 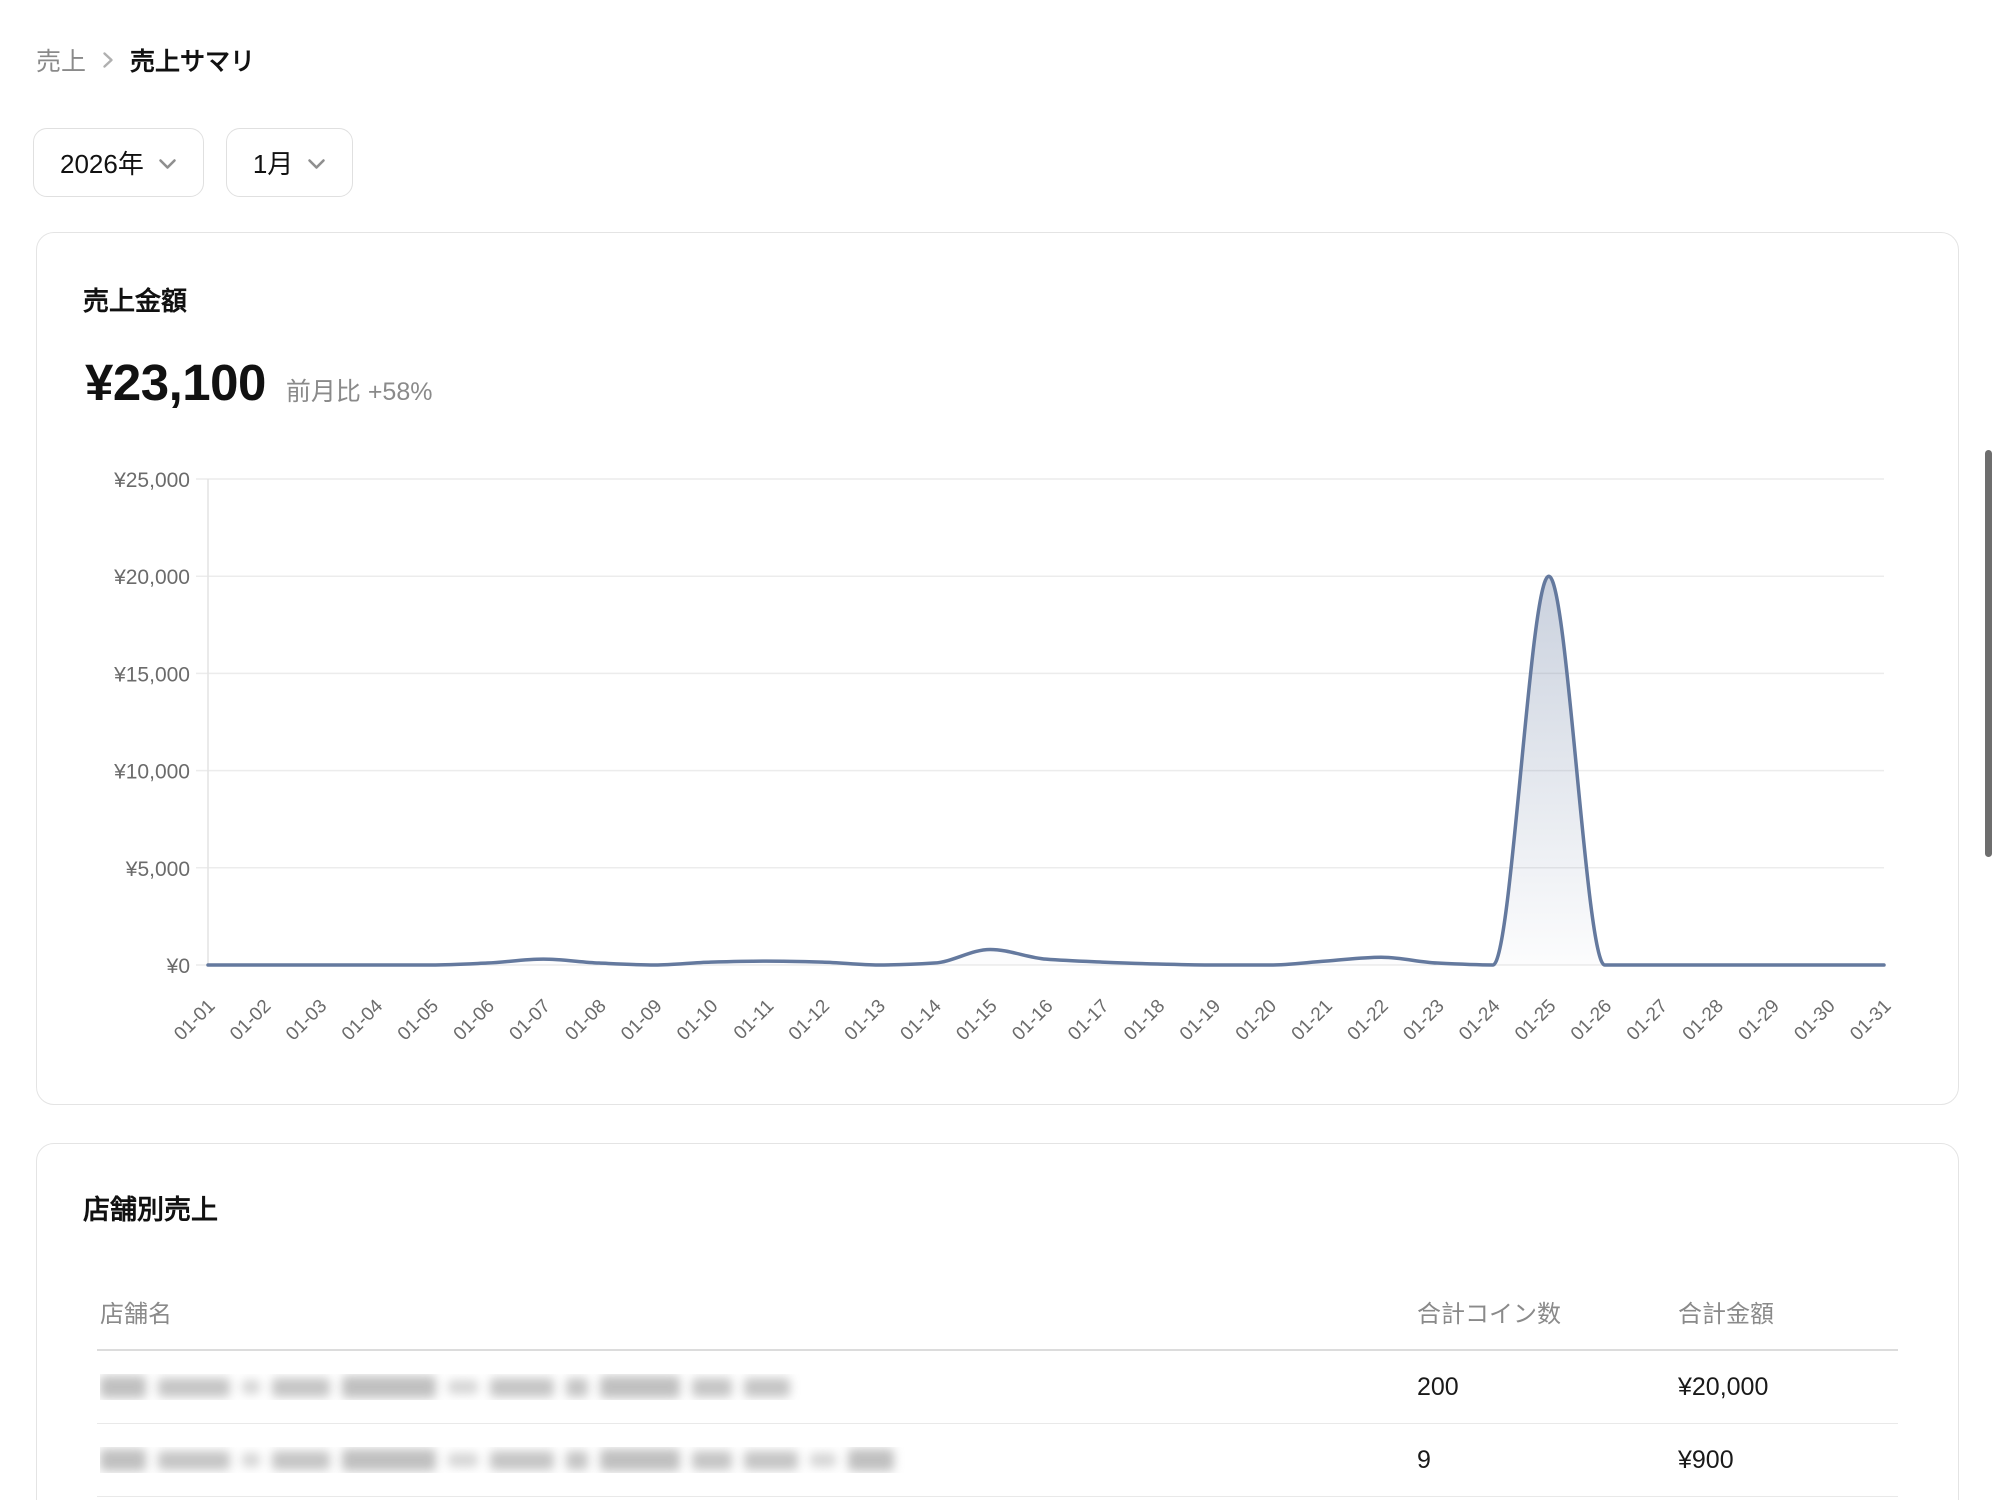 What do you see at coordinates (1480, 1020) in the screenshot?
I see `x-axis-label: 01-24` at bounding box center [1480, 1020].